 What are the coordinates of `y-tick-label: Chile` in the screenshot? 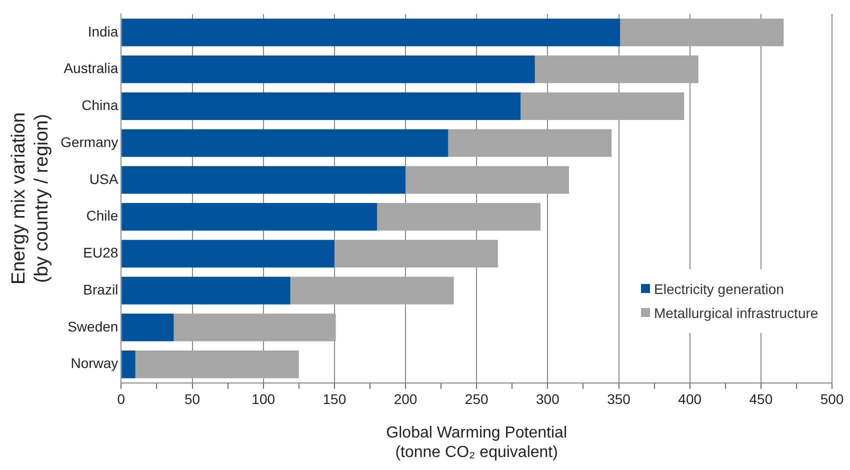 It's located at (102, 216).